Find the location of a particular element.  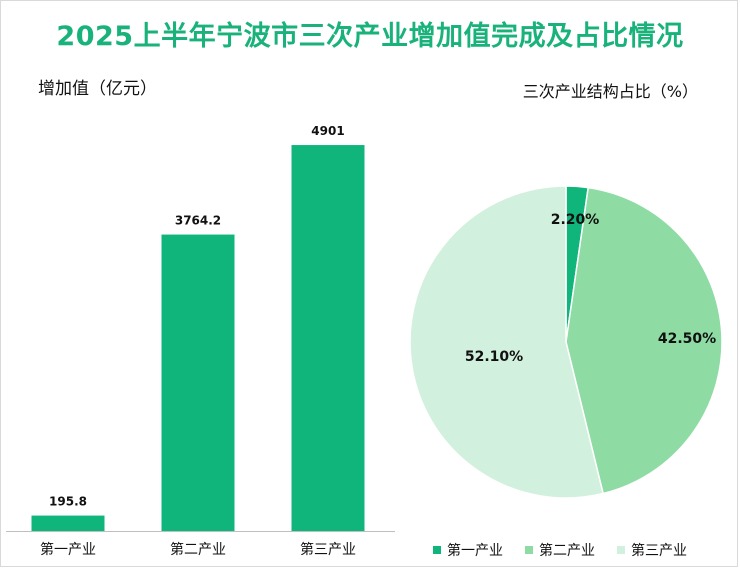

legend-label: 第二产业 is located at coordinates (567, 551).